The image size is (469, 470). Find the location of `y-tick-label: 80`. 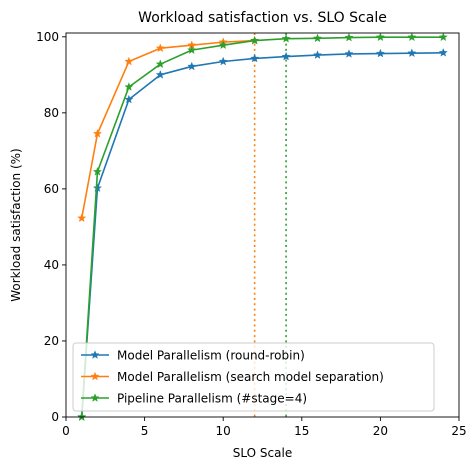

y-tick-label: 80 is located at coordinates (51, 113).